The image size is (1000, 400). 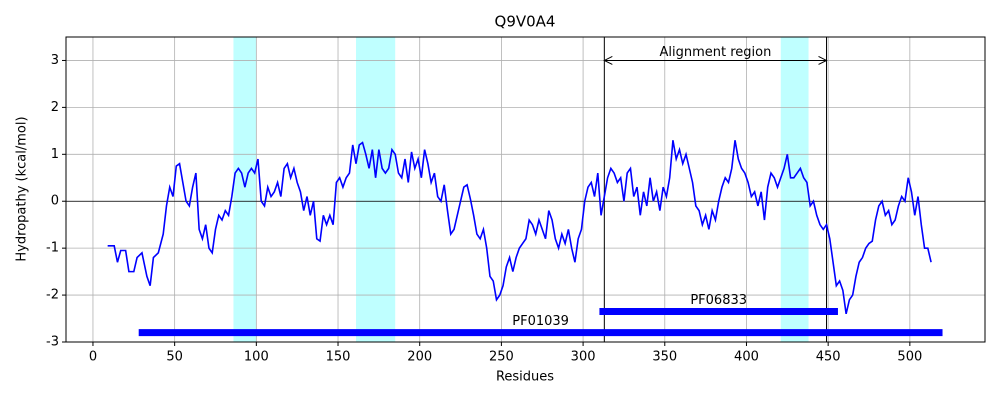 I want to click on y-tick-label: 2, so click(x=55, y=107).